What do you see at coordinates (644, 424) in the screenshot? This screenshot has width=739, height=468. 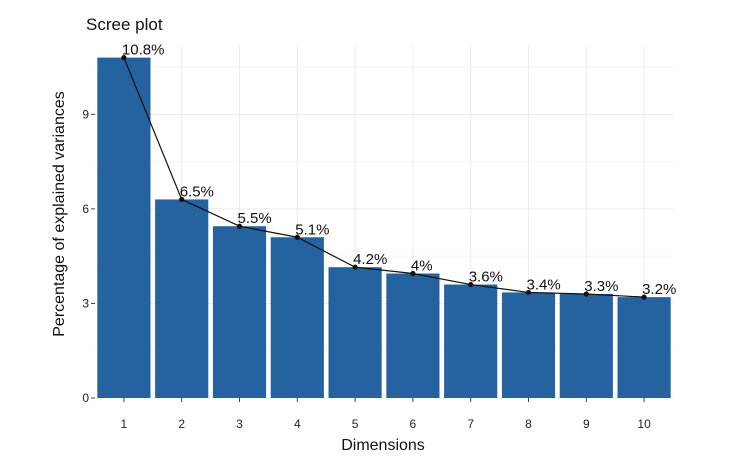 I see `x-tick-label-10: 10` at bounding box center [644, 424].